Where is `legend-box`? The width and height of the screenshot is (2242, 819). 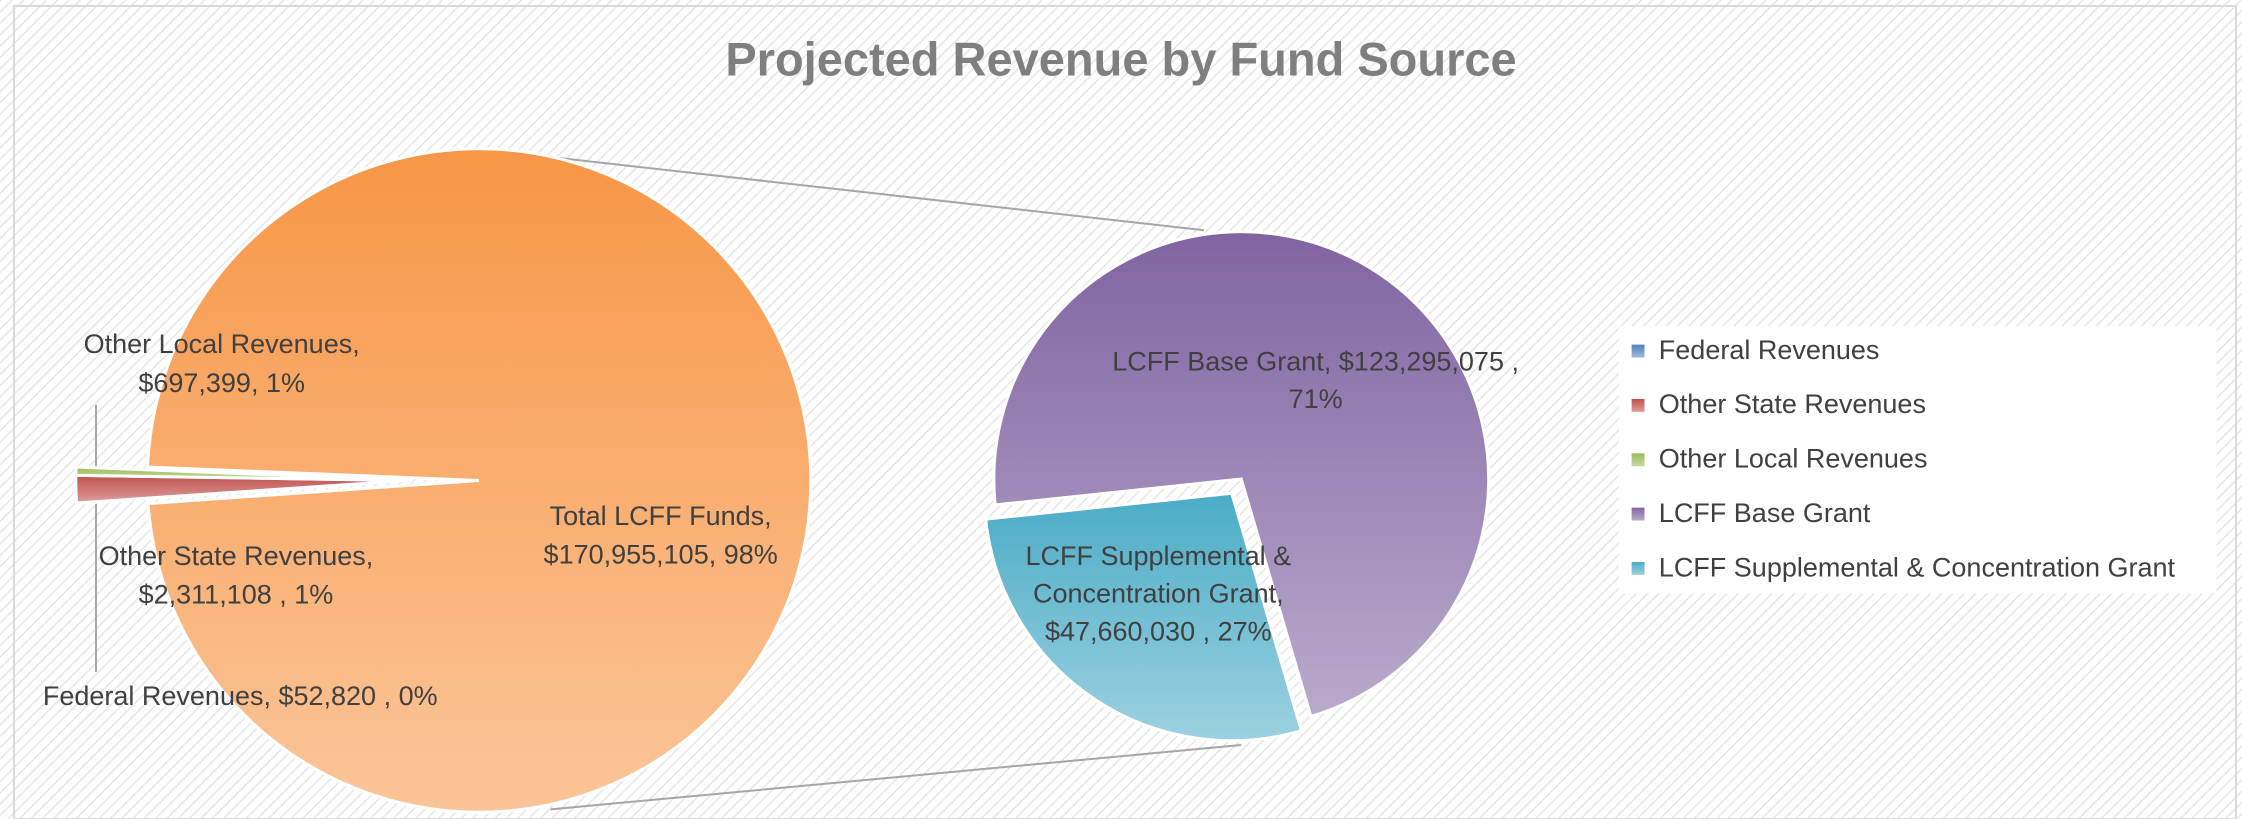 legend-box is located at coordinates (1917, 460).